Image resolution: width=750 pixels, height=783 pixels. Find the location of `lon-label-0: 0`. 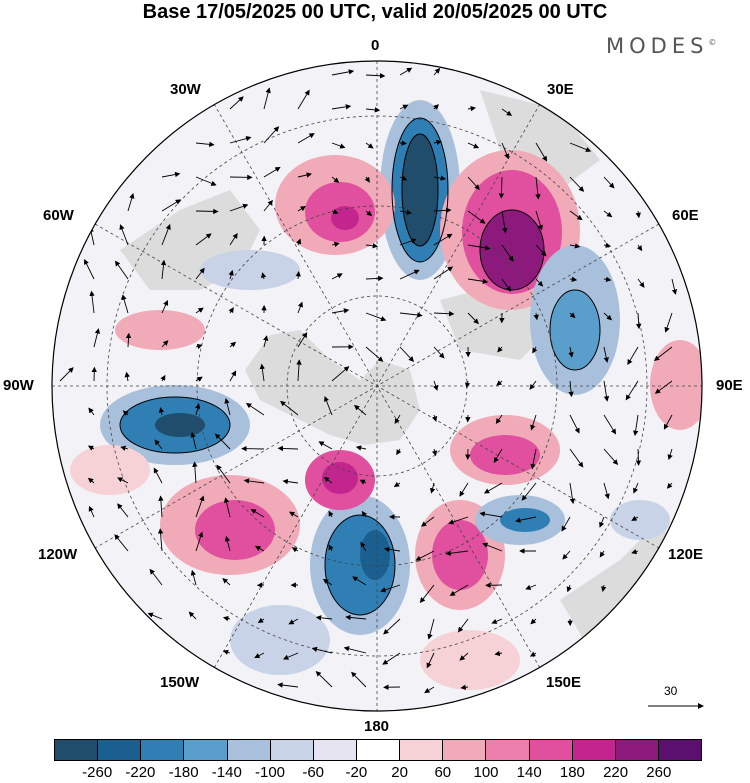

lon-label-0: 0 is located at coordinates (375, 45).